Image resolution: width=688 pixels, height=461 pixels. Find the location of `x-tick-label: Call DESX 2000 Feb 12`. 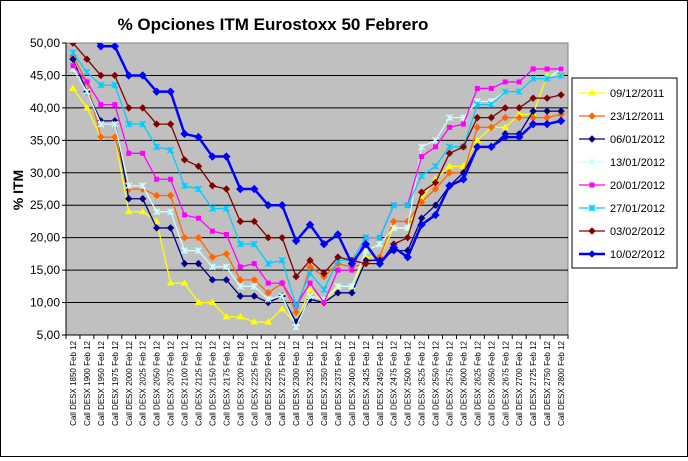

x-tick-label: Call DESX 2000 Feb 12 is located at coordinates (129, 382).